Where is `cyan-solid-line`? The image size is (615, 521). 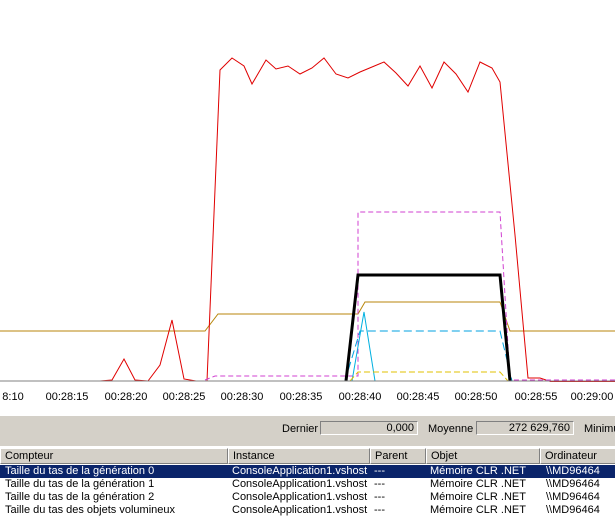
cyan-solid-line is located at coordinates (363, 346).